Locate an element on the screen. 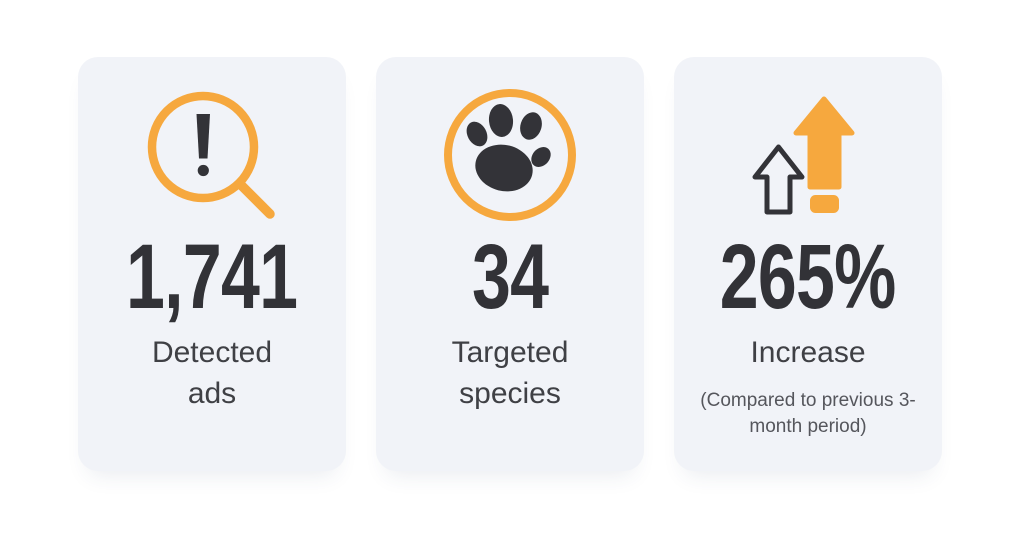 The image size is (1024, 536). magnifier-alert-svg is located at coordinates (211, 155).